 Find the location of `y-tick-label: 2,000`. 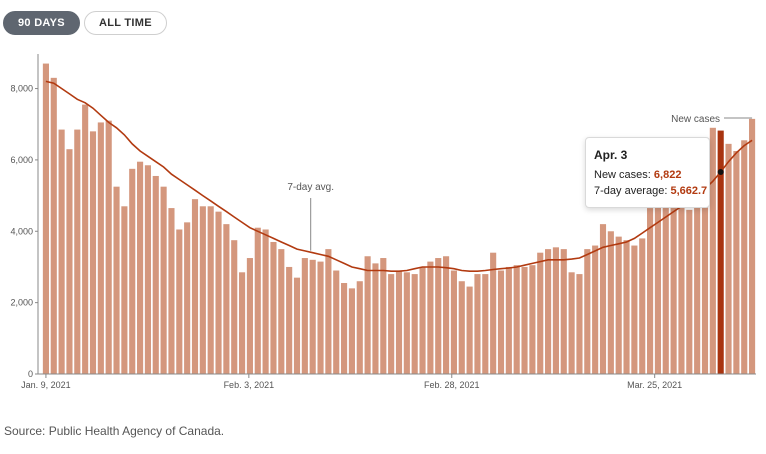

y-tick-label: 2,000 is located at coordinates (21, 303).